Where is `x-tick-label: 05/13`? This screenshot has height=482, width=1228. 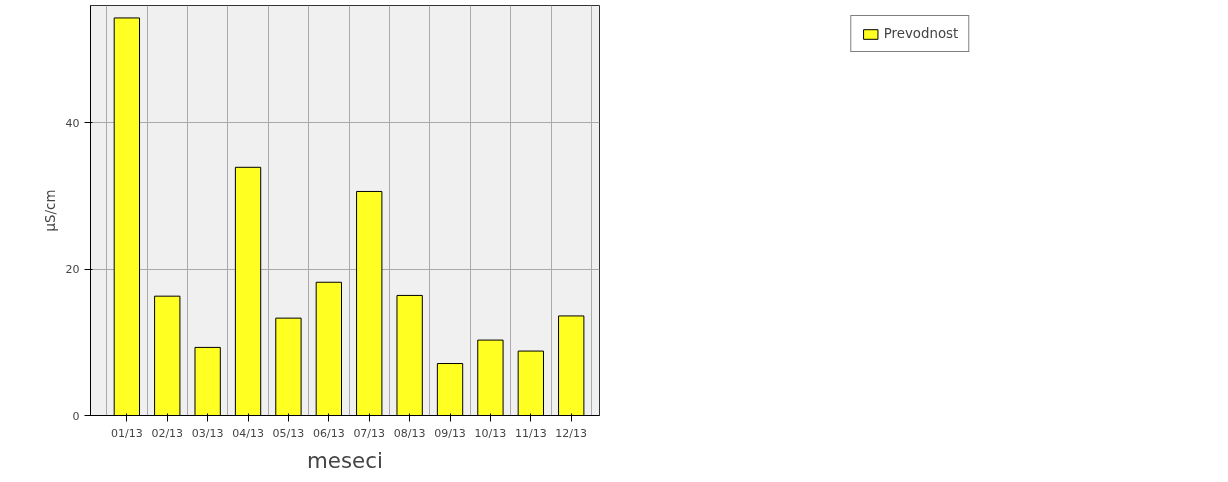 x-tick-label: 05/13 is located at coordinates (288, 433).